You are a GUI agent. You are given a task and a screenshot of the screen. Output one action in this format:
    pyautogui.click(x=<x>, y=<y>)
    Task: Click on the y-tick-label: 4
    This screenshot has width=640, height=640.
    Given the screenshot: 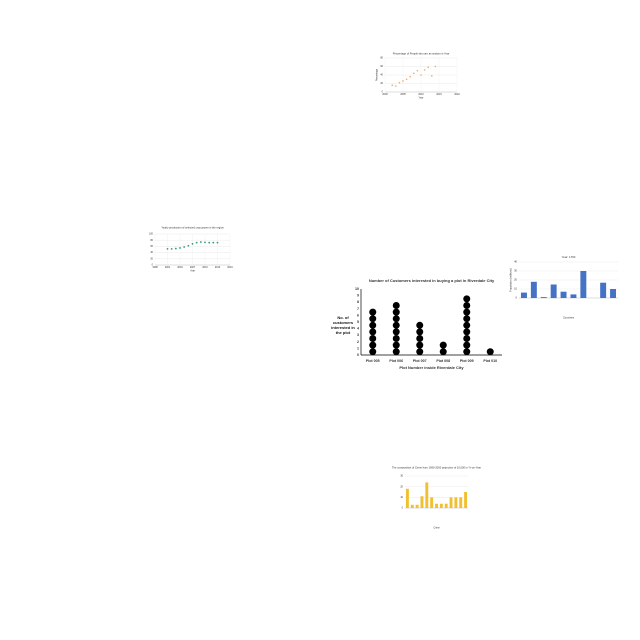 What is the action you would take?
    pyautogui.click(x=358, y=329)
    